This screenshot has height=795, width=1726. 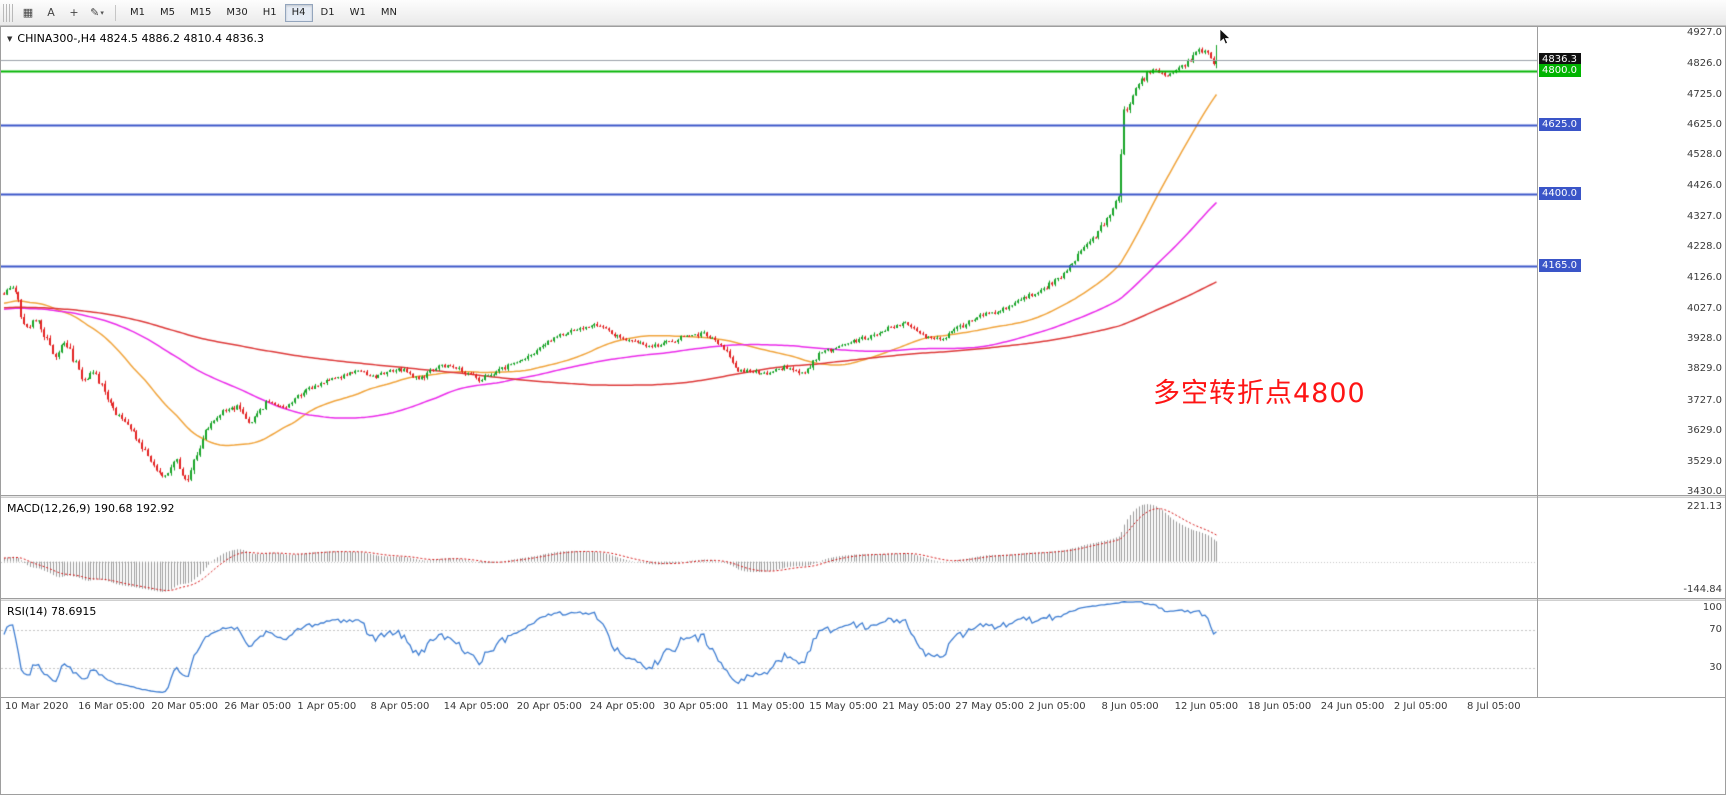 I want to click on time-tick: 30 Apr 05:00, so click(x=695, y=706).